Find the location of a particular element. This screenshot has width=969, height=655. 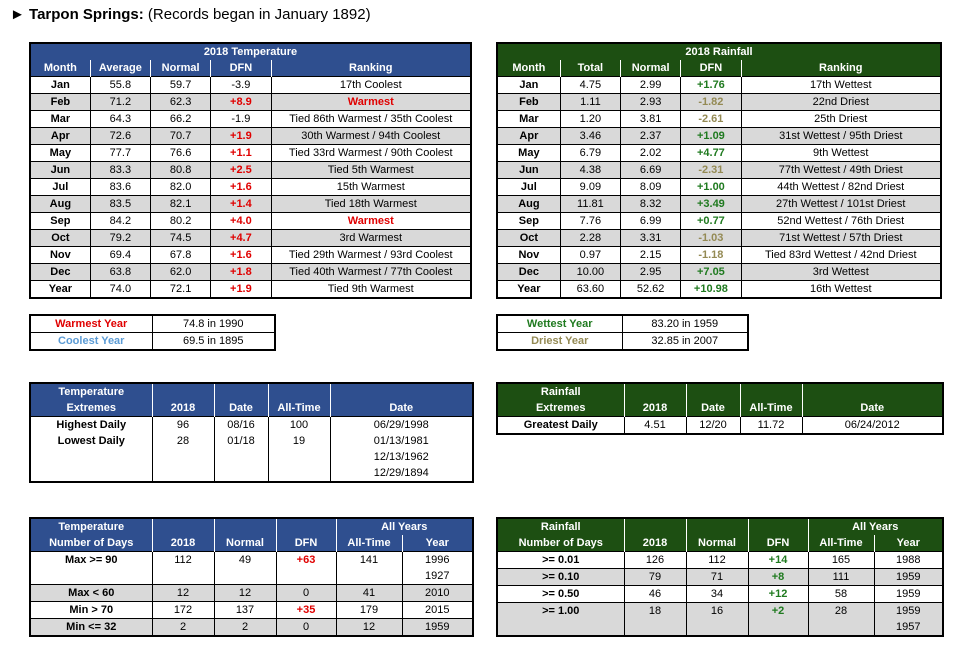

temp-cell-dfn: +2.5 is located at coordinates (240, 170).